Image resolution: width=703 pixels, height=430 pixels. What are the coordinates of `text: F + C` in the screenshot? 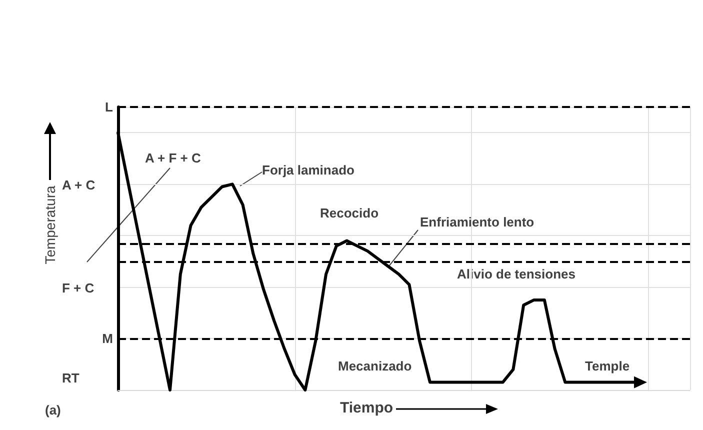 It's located at (78, 288).